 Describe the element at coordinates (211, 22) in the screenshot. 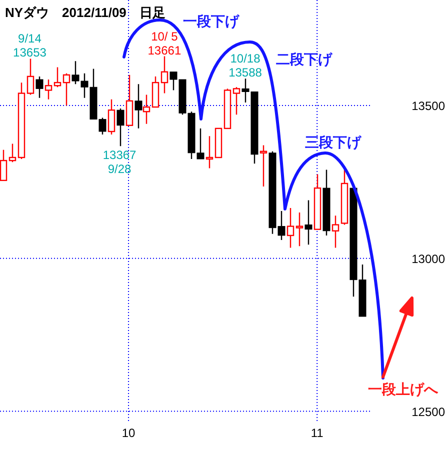

I see `annotation: 一段下げ` at that location.